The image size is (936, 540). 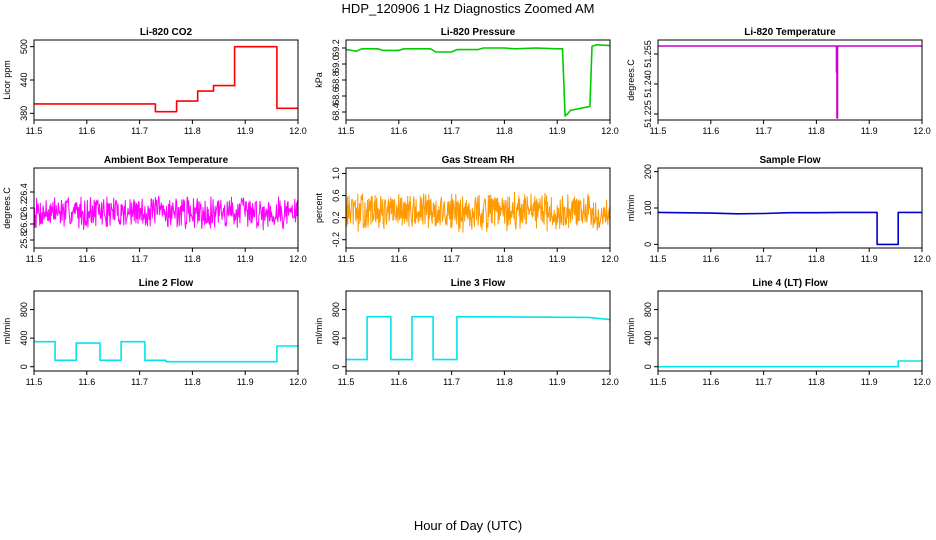 What do you see at coordinates (336, 48) in the screenshot?
I see `y-tick-label: 69.2` at bounding box center [336, 48].